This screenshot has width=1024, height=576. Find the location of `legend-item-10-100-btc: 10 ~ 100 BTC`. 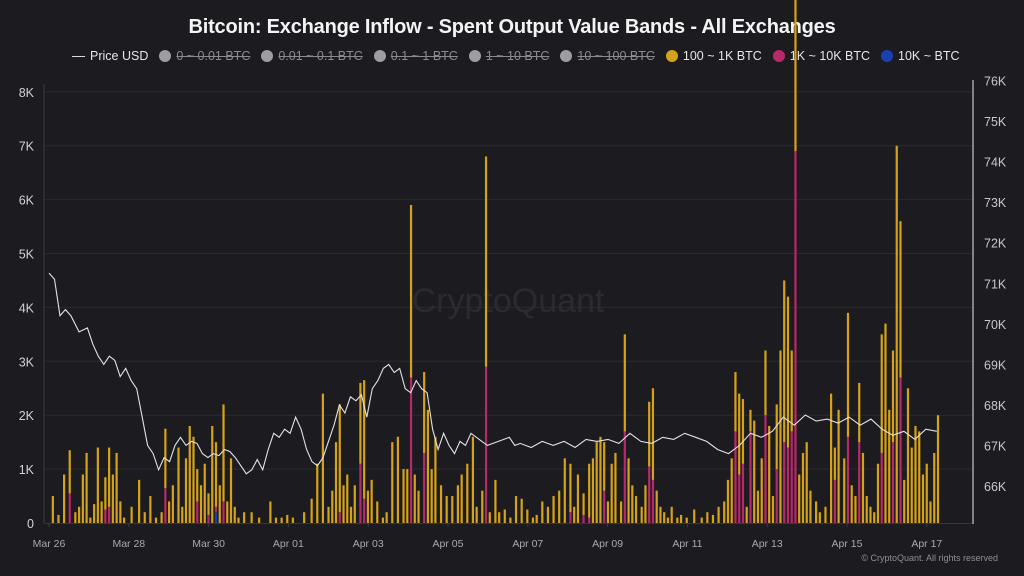

legend-item-10-100-btc: 10 ~ 100 BTC is located at coordinates (607, 56).